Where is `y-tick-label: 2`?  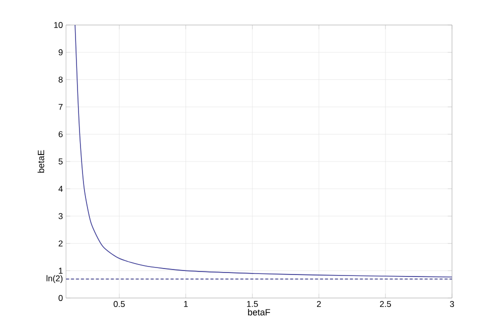 y-tick-label: 2 is located at coordinates (60, 243).